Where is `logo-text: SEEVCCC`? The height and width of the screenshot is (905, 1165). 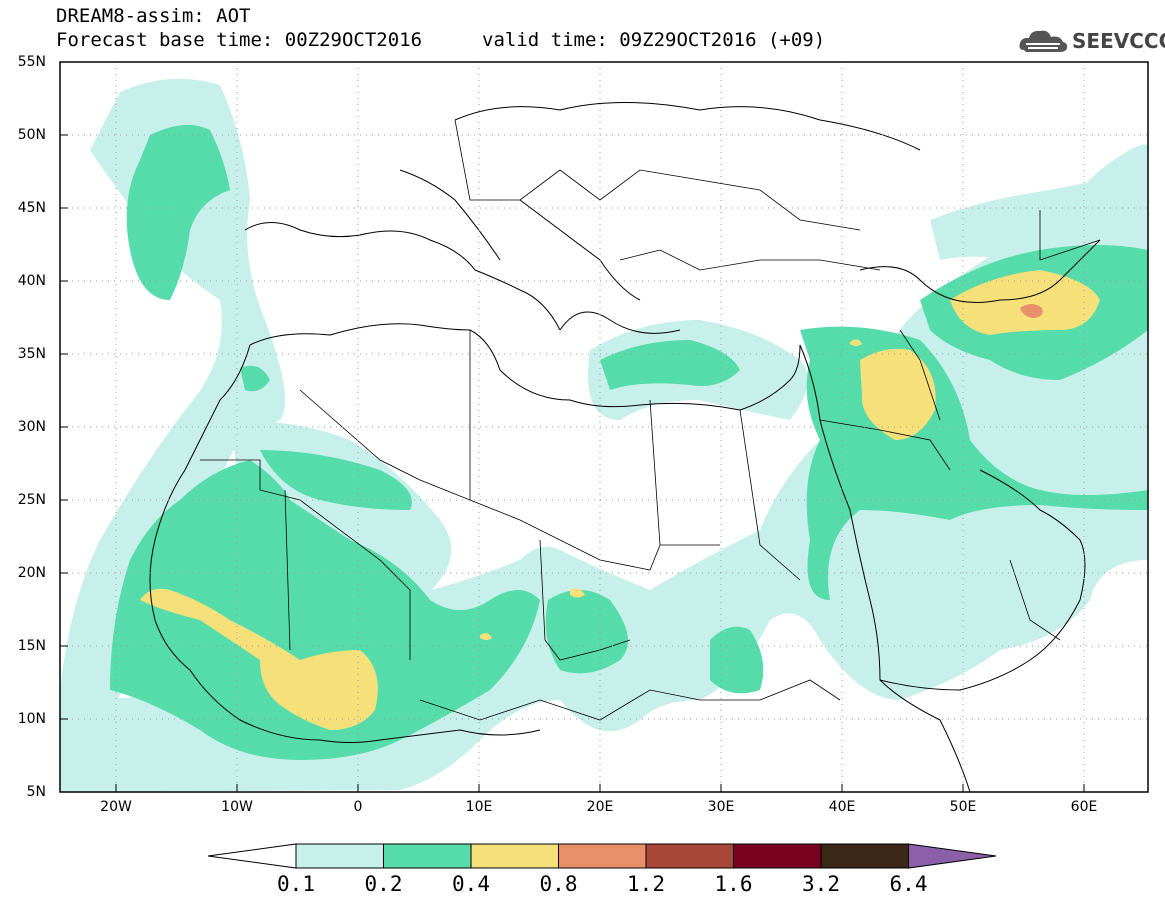
logo-text: SEEVCCC is located at coordinates (1118, 41).